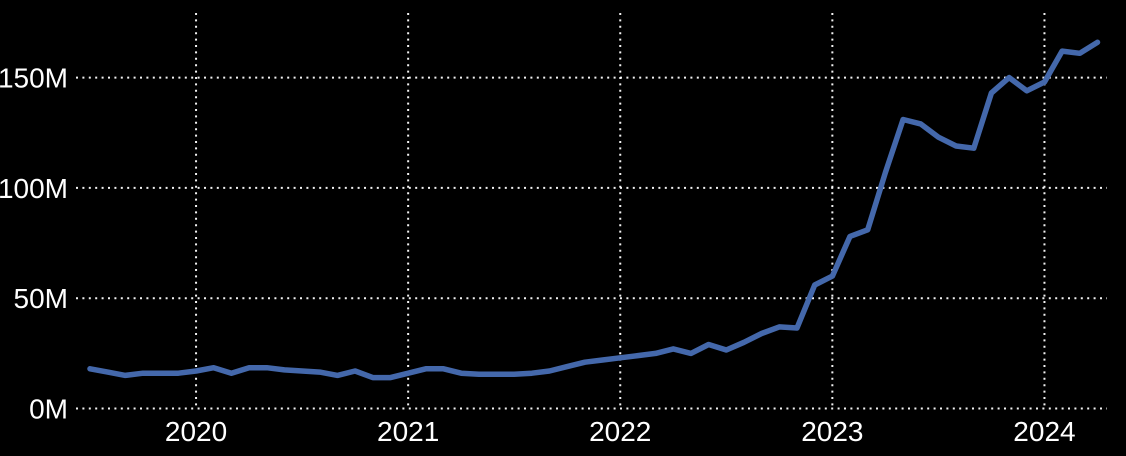 This screenshot has width=1126, height=456. I want to click on y-tick-label: 100M, so click(34, 188).